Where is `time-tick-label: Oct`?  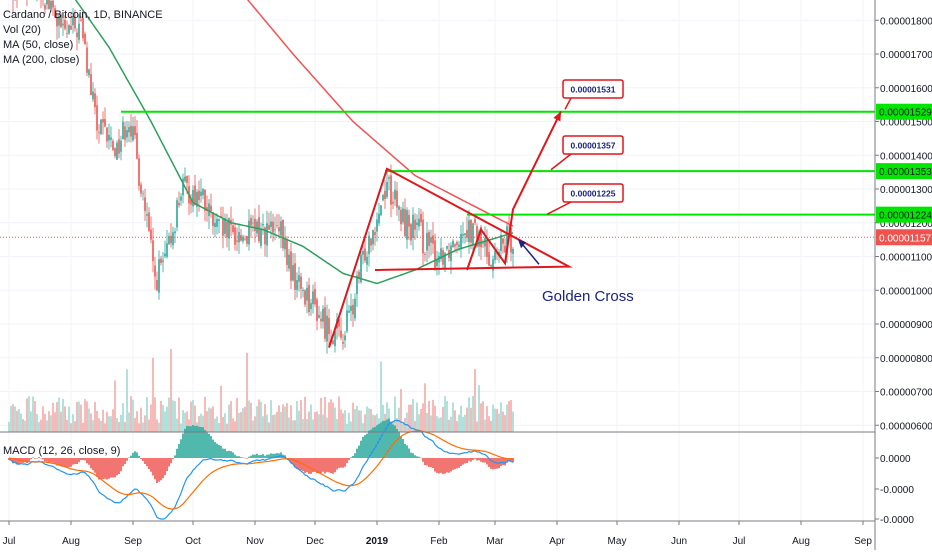
time-tick-label: Oct is located at coordinates (193, 541).